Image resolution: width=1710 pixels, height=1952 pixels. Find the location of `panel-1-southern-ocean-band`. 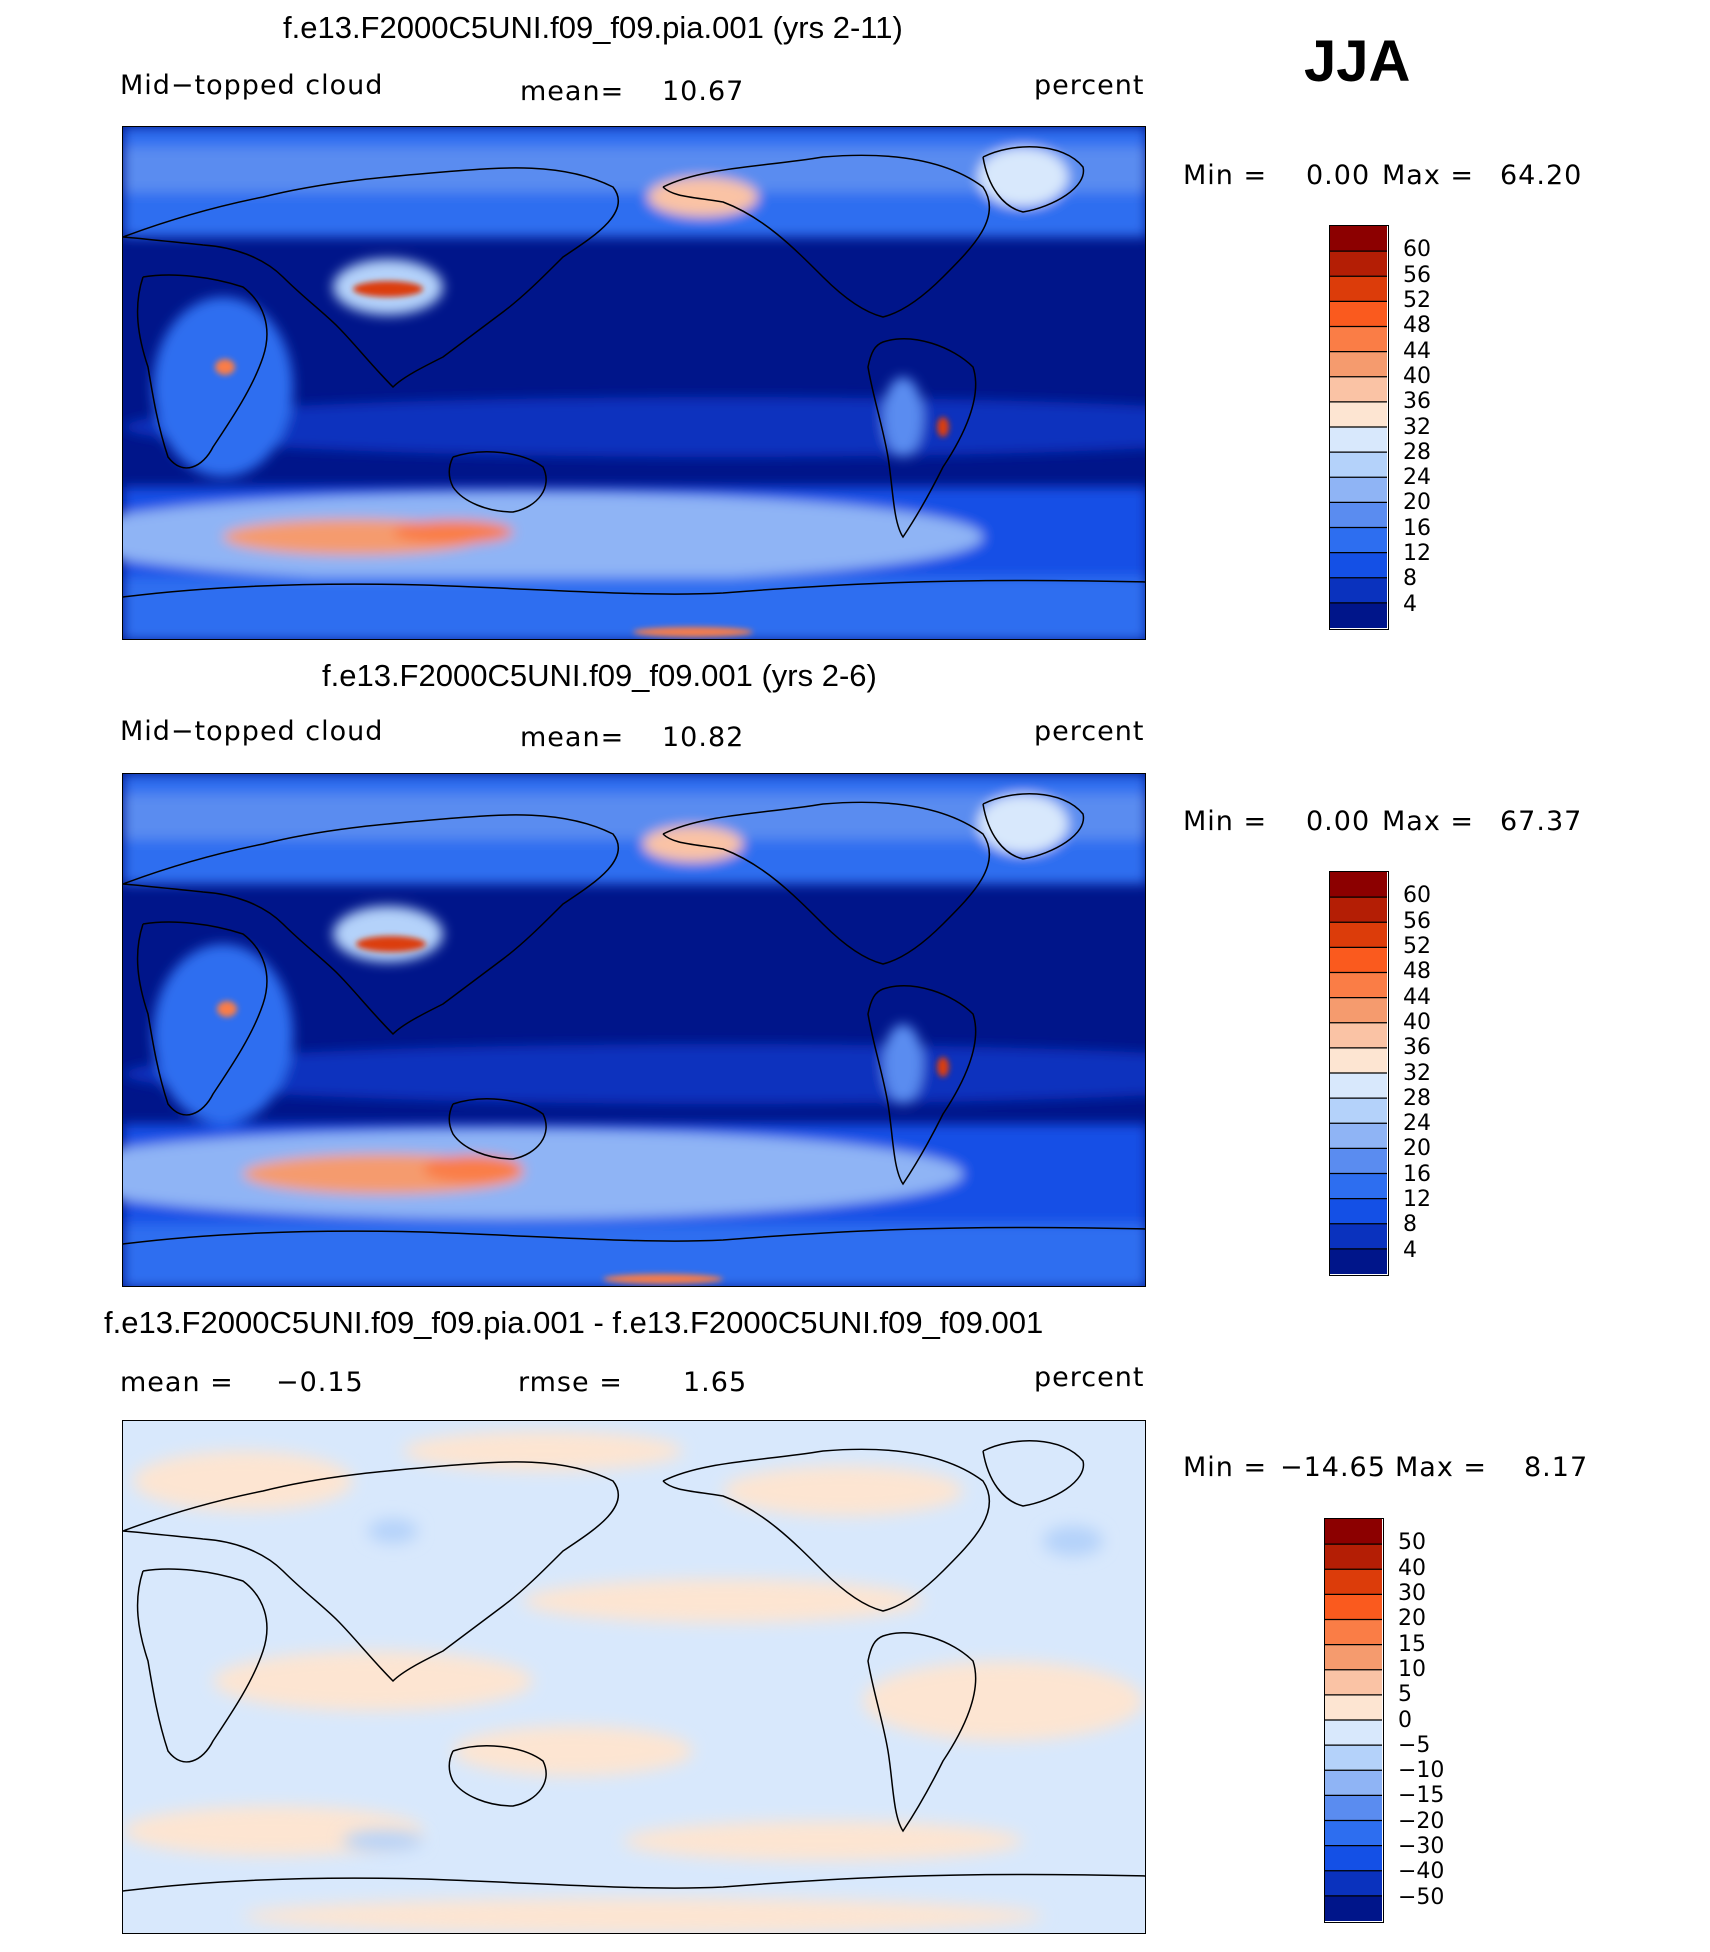

panel-1-southern-ocean-band is located at coordinates (553, 537).